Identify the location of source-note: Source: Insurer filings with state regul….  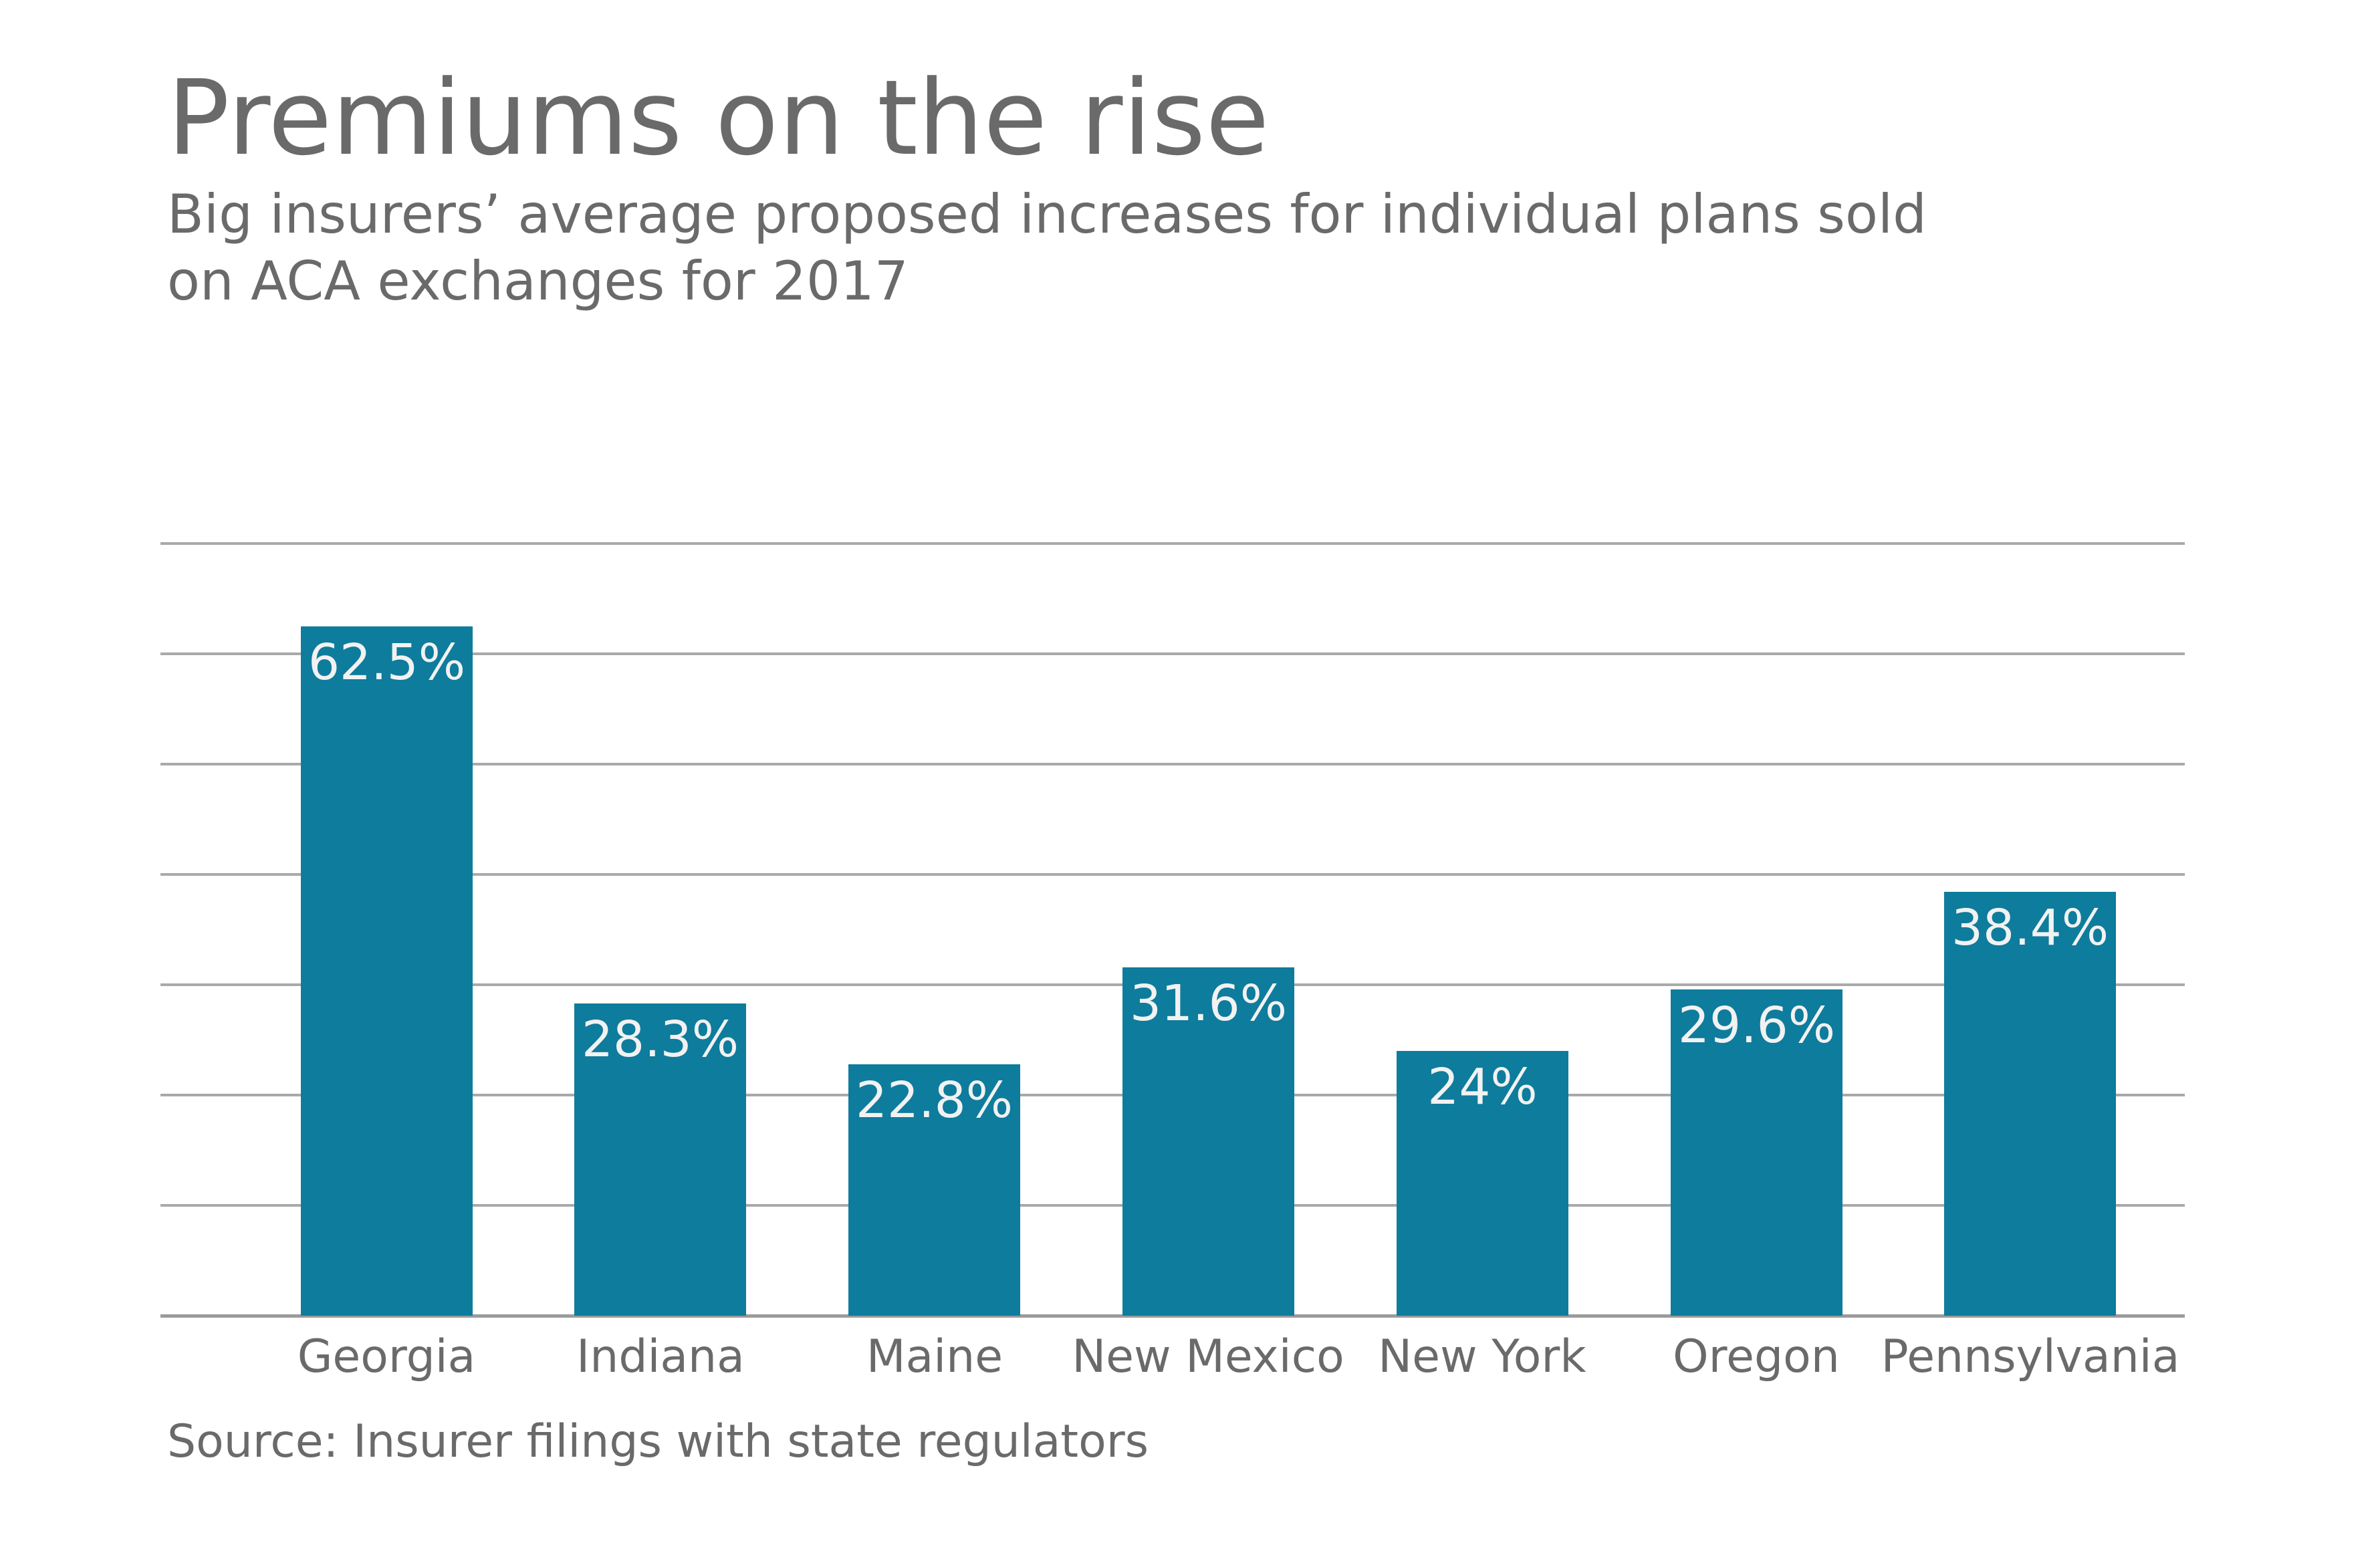
(658, 1441).